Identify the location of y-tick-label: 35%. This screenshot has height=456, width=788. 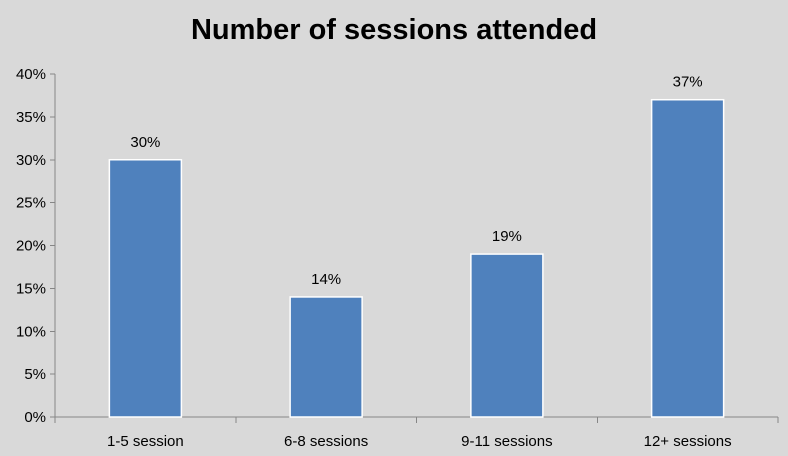
(31, 117).